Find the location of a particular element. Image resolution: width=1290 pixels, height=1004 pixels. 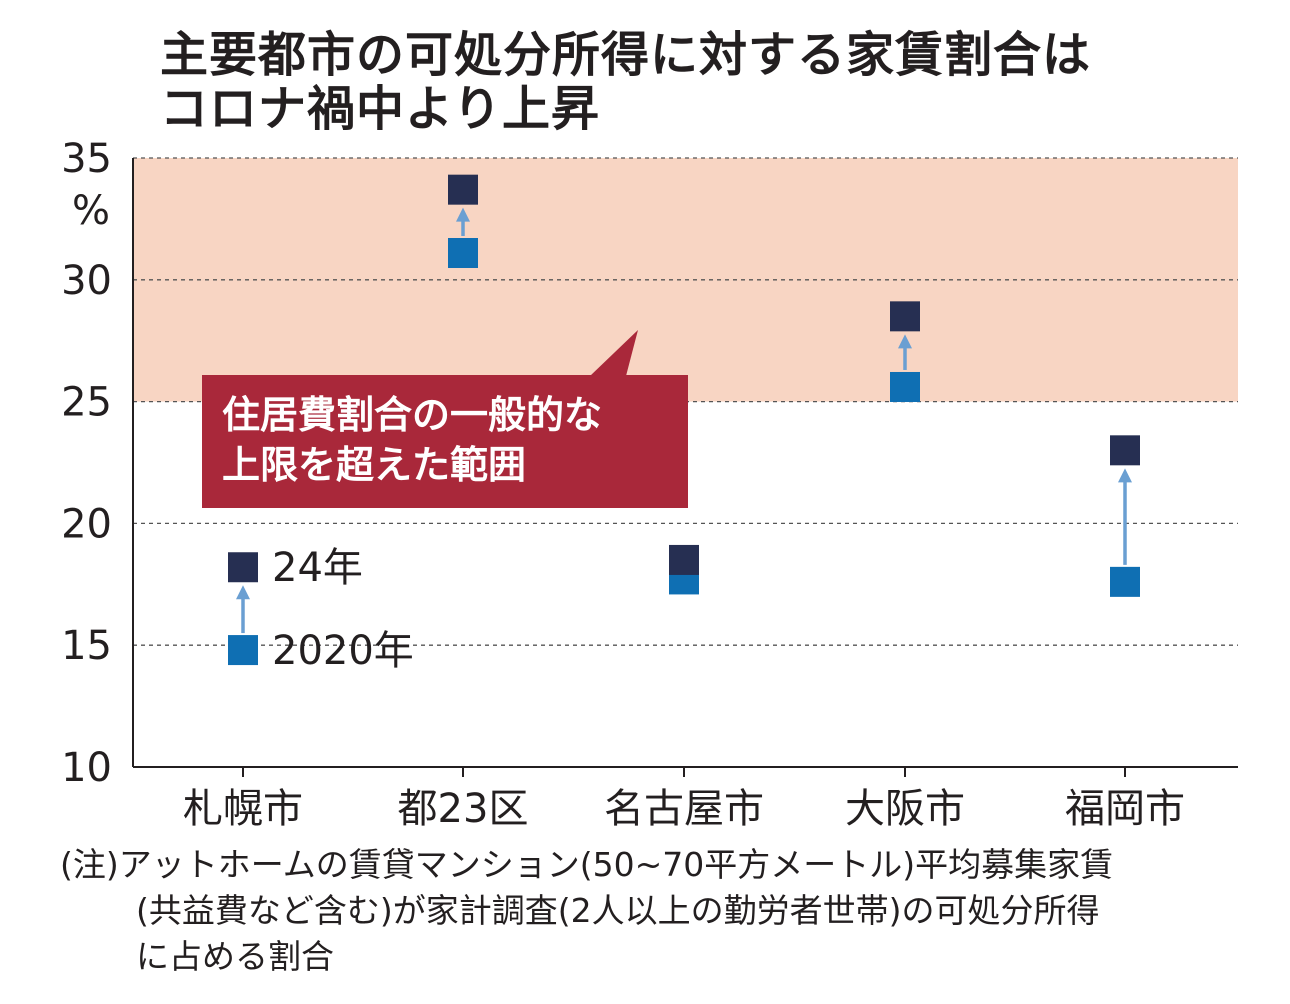

x-tick-label: 札幌市 is located at coordinates (243, 809).